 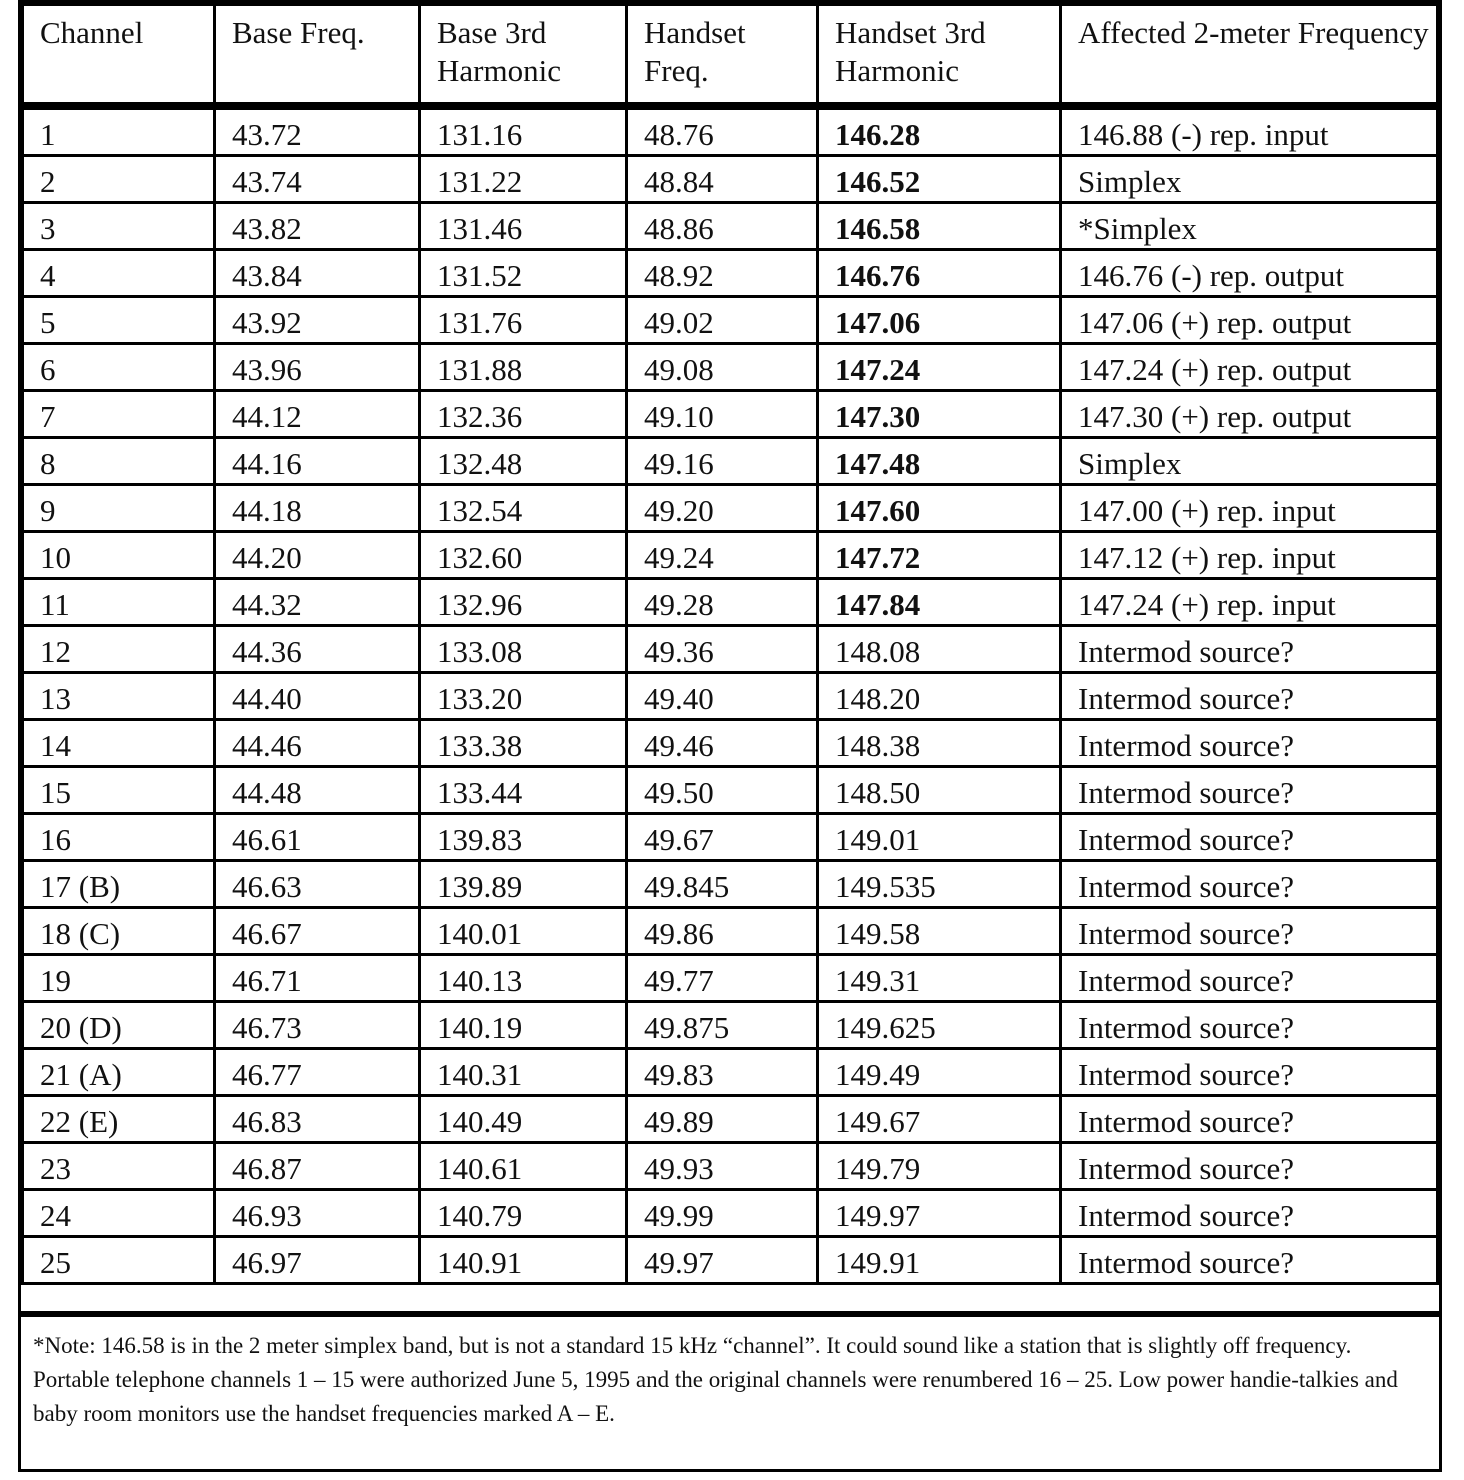 I want to click on table-cell: 44.20, so click(x=317, y=555).